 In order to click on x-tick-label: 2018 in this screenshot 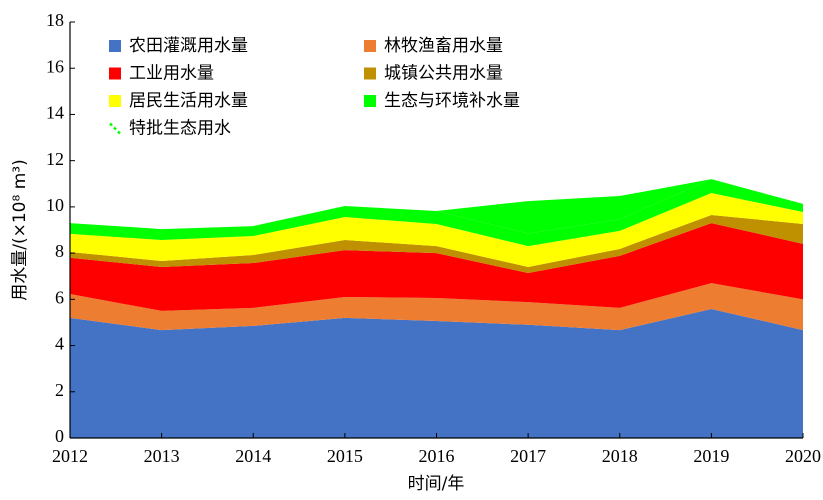, I will do `click(620, 456)`.